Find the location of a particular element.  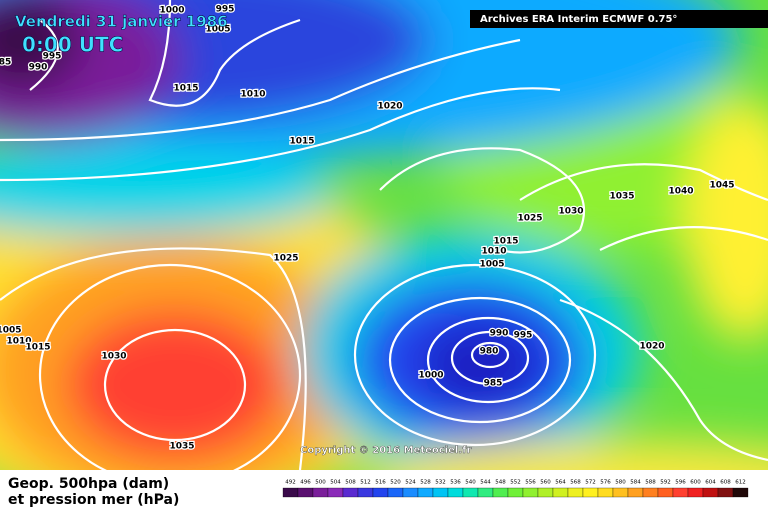

scale-label: 576 is located at coordinates (605, 483).